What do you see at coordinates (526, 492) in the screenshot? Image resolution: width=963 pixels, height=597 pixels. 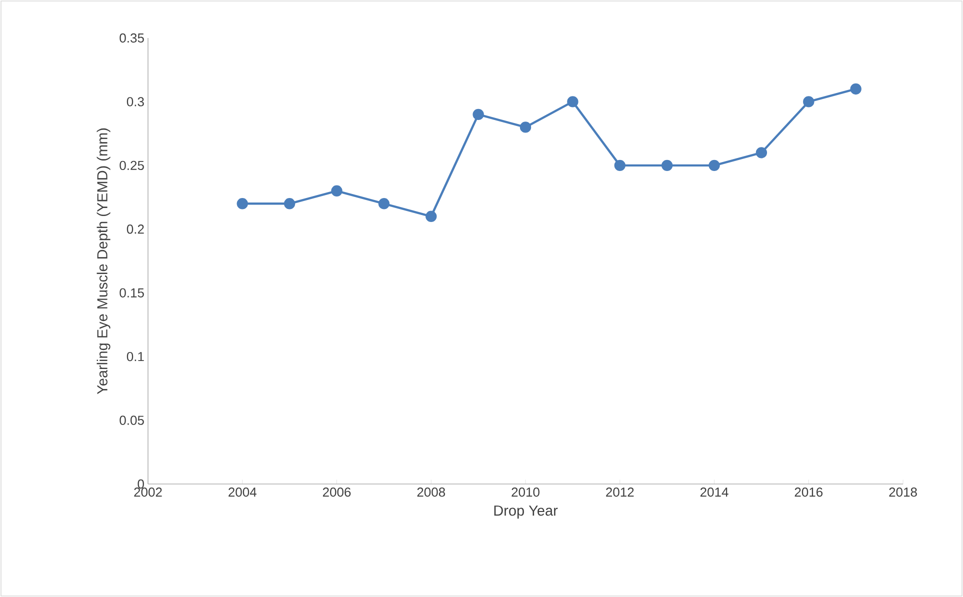 I see `x-tick-label: 2010` at bounding box center [526, 492].